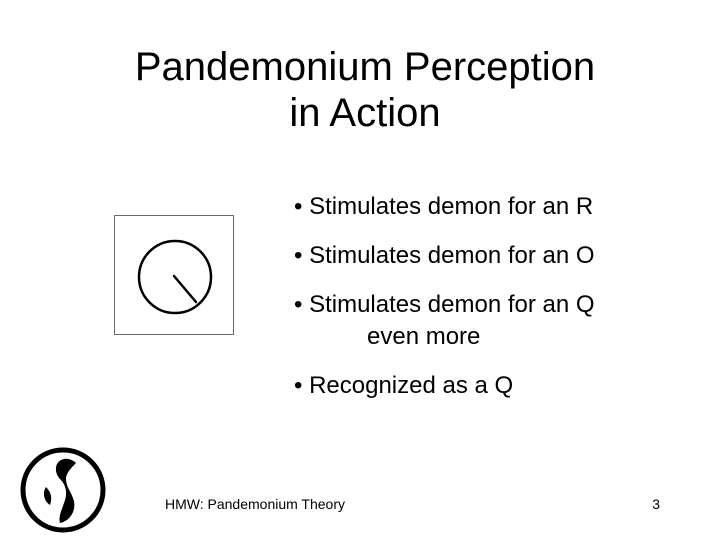  Describe the element at coordinates (499, 321) in the screenshot. I see `bullet-item: • Stimulates demon for an Q even more` at that location.